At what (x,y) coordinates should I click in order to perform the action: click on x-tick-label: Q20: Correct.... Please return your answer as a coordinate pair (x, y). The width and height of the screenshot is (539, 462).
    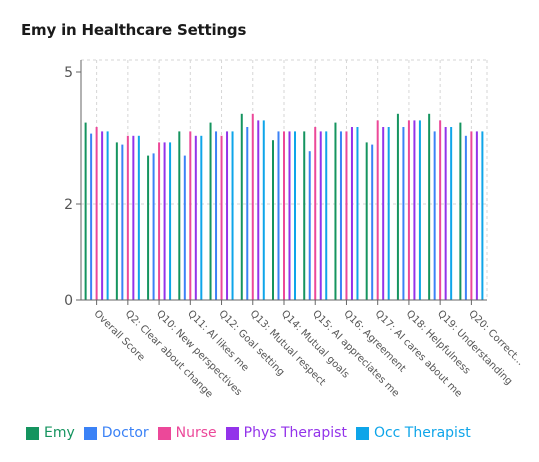
    Looking at the image, I should click on (496, 338).